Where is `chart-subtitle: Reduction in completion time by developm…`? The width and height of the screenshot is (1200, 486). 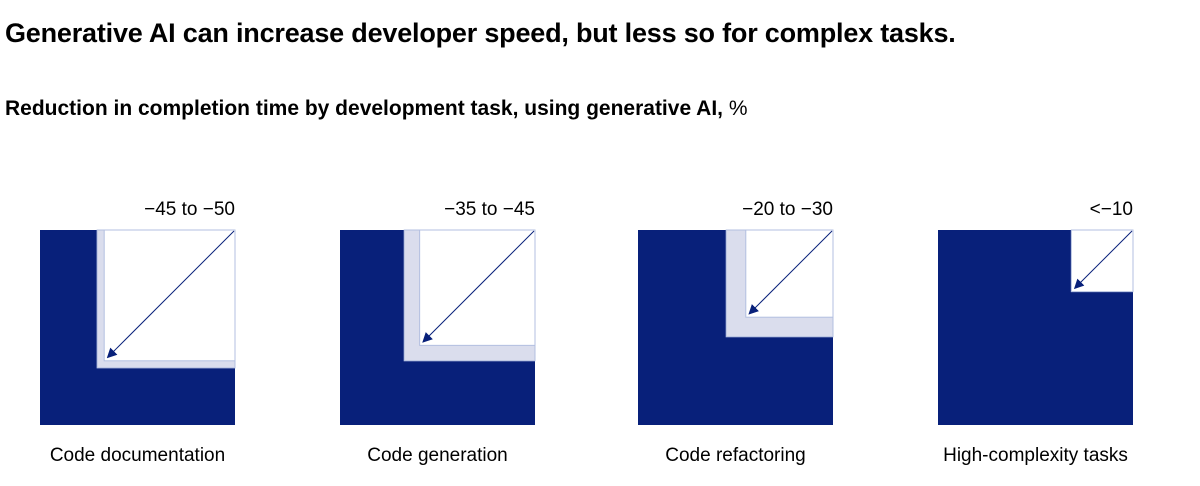
chart-subtitle: Reduction in completion time by developm… is located at coordinates (376, 109).